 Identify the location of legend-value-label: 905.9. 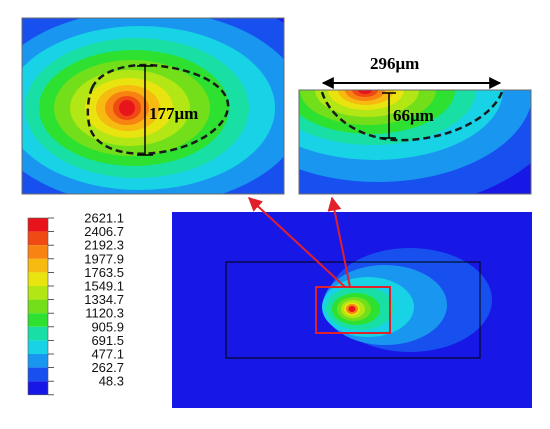
(107, 326).